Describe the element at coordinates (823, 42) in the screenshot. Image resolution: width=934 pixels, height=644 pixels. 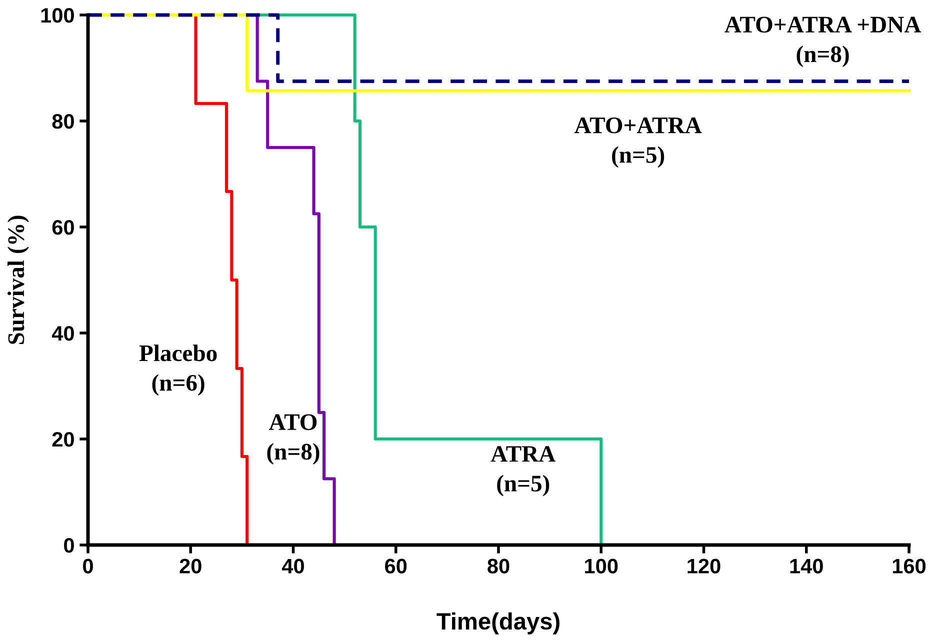
I see `series-label: ATO+ATRA +DNA (n=8)` at that location.